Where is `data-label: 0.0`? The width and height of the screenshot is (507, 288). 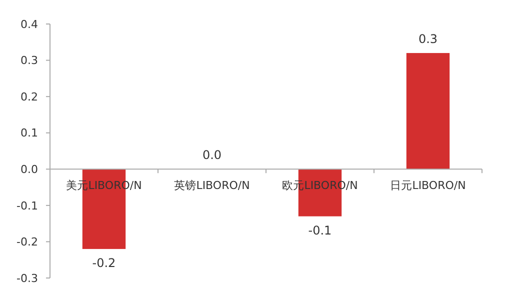 data-label: 0.0 is located at coordinates (212, 155).